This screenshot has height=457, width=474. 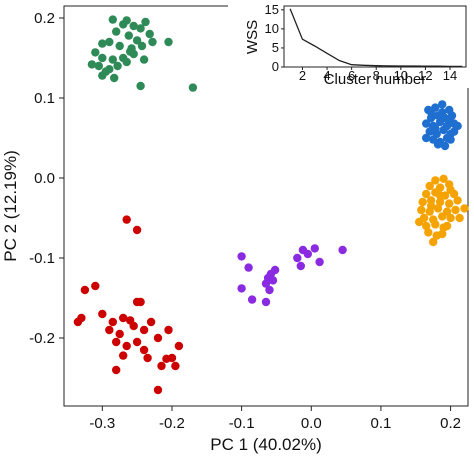 What do you see at coordinates (272, 9) in the screenshot?
I see `inset-y-tick-label: 15` at bounding box center [272, 9].